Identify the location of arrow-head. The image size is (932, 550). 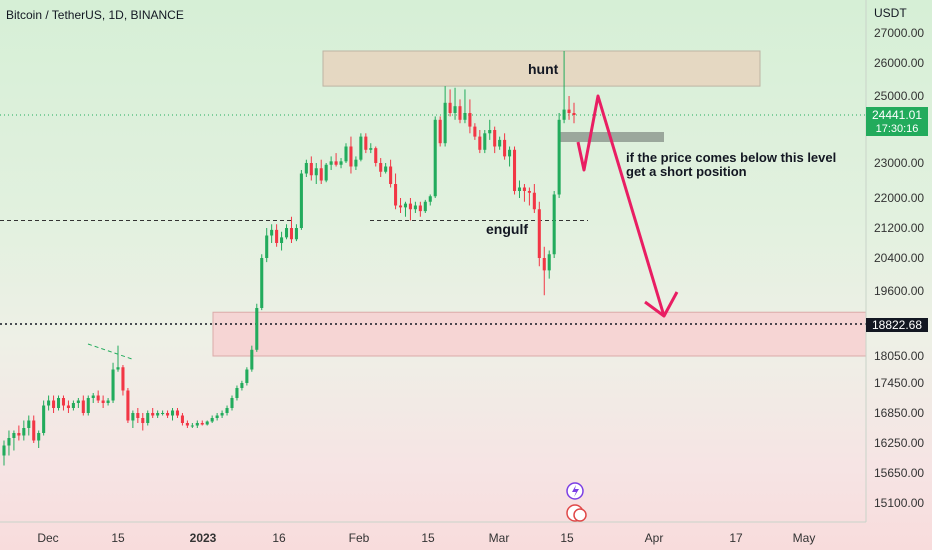
(661, 304).